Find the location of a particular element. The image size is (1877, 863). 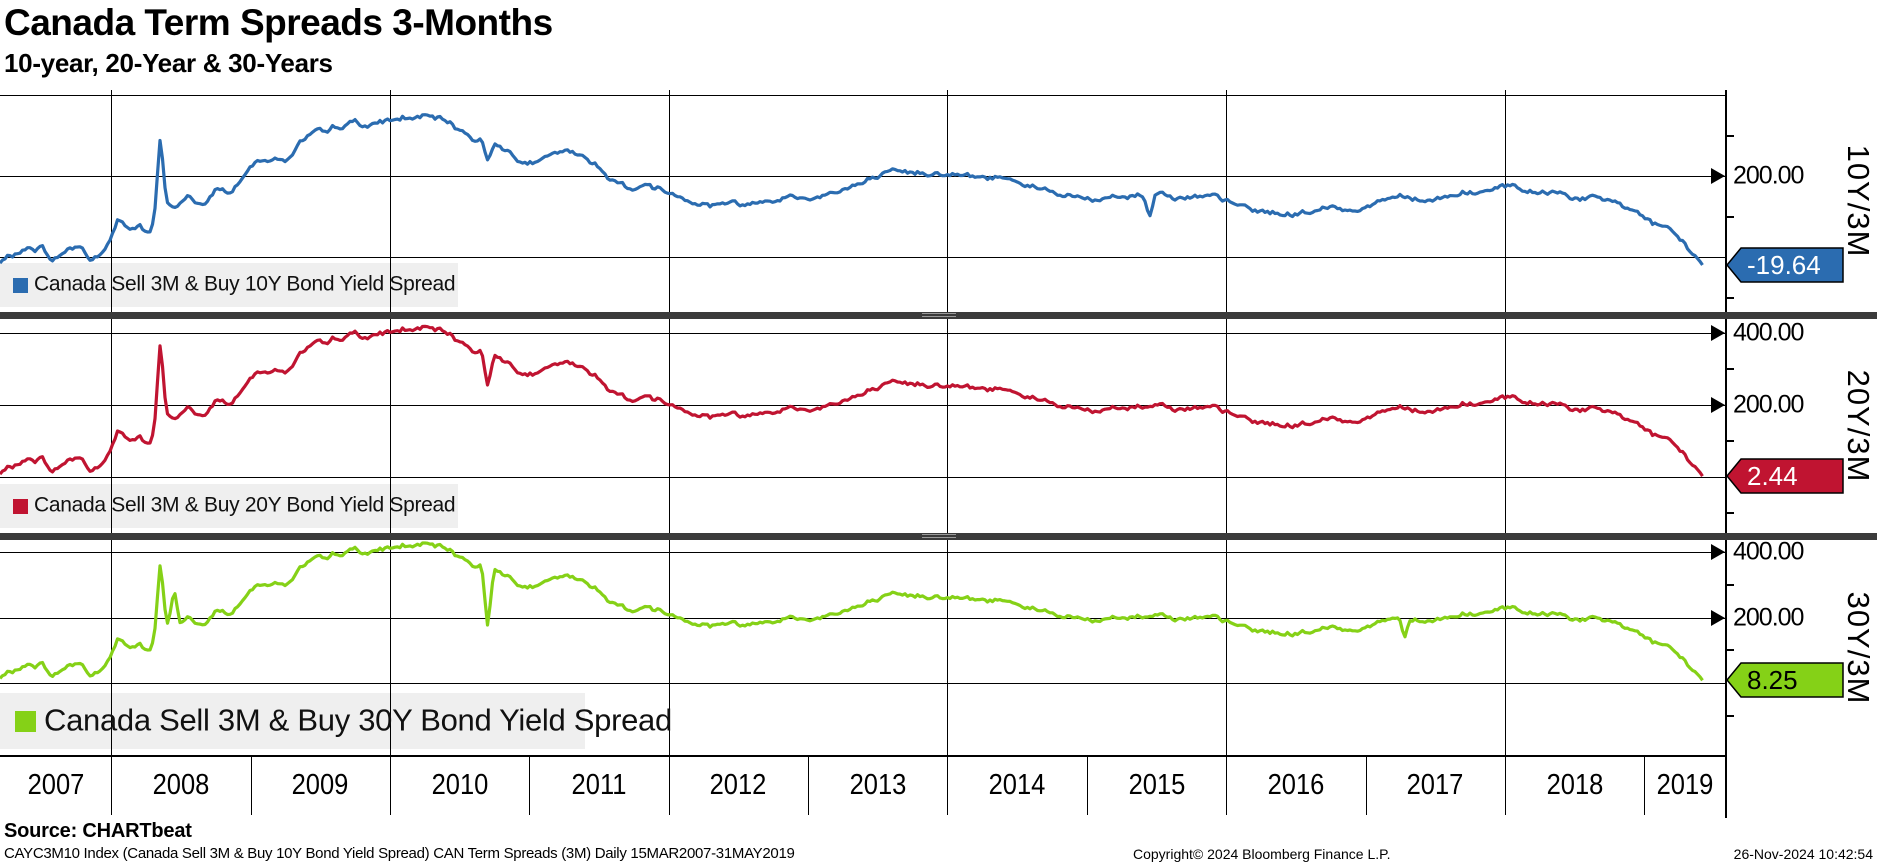

last-value-badge: 8.25 is located at coordinates (1785, 680).